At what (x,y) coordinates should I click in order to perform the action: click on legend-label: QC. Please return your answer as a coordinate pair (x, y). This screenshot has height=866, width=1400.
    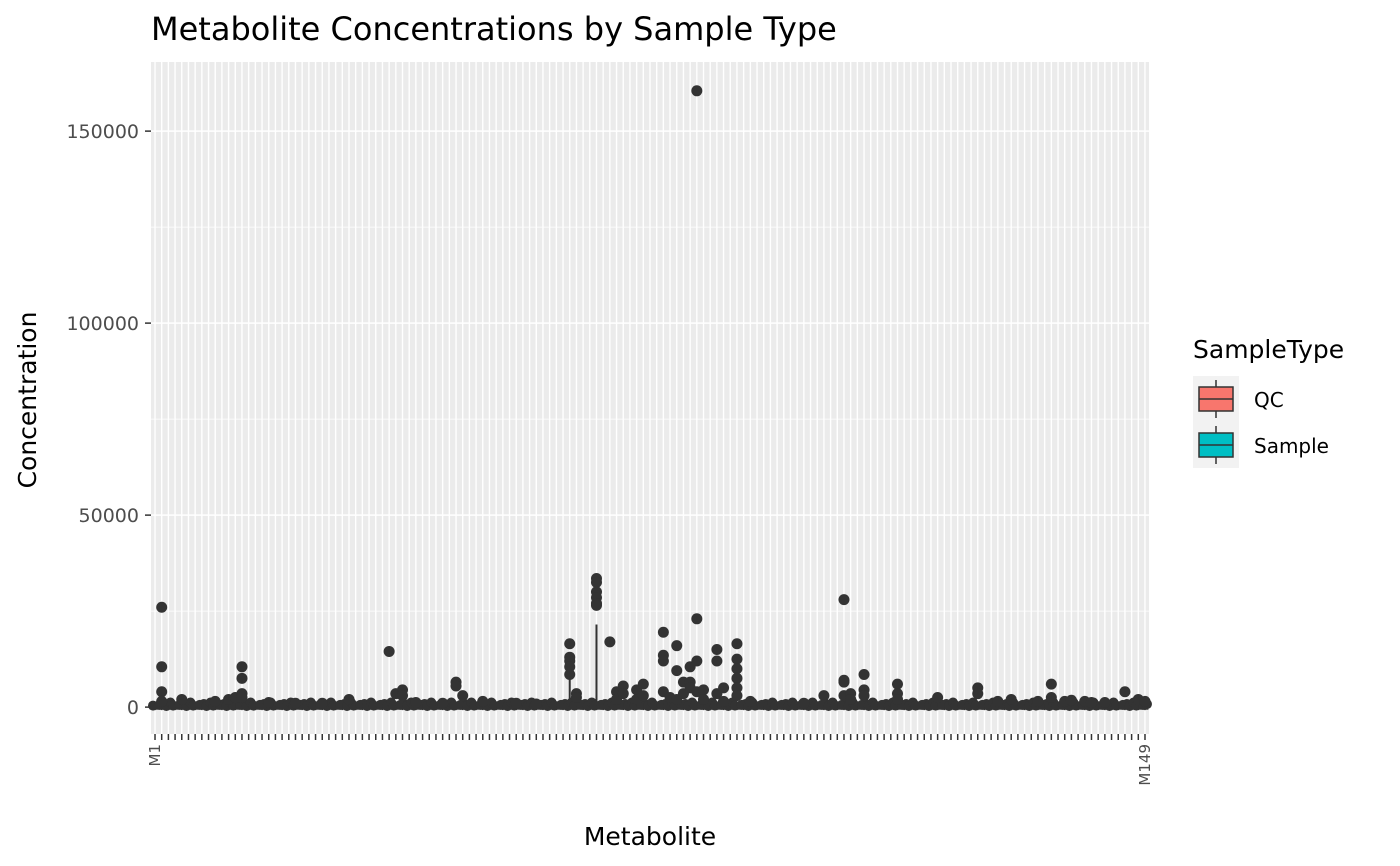
    Looking at the image, I should click on (1269, 400).